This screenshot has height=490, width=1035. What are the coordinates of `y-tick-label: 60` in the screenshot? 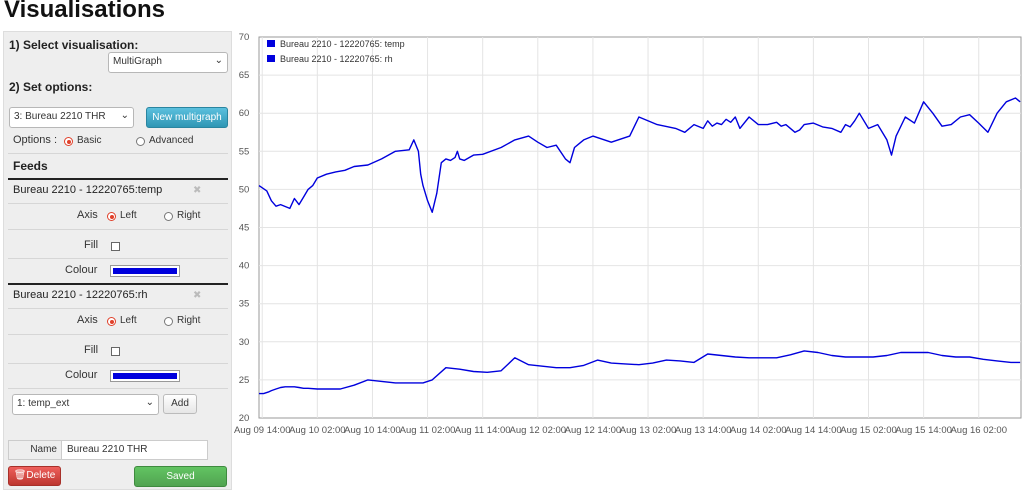 It's located at (244, 113).